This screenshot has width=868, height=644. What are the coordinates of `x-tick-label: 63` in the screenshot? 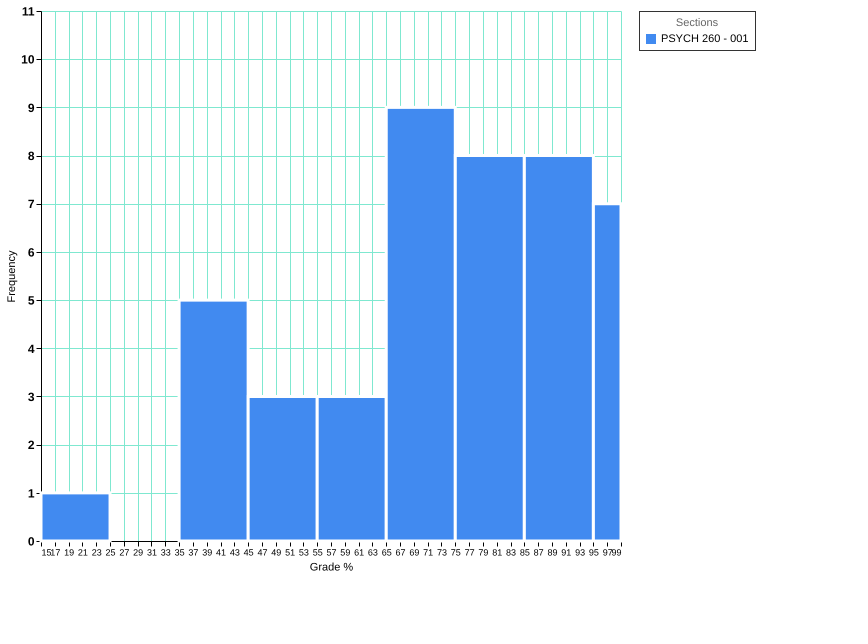 It's located at (373, 553).